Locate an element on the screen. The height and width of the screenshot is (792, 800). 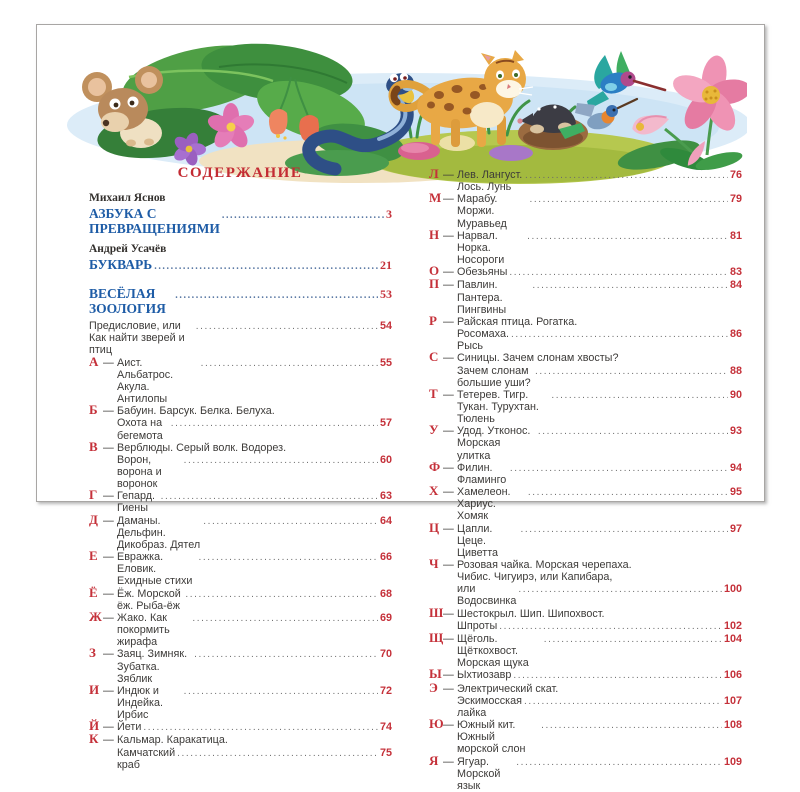
entry-text: Марабу. Моржи. Муравьед is located at coordinates (482, 211).